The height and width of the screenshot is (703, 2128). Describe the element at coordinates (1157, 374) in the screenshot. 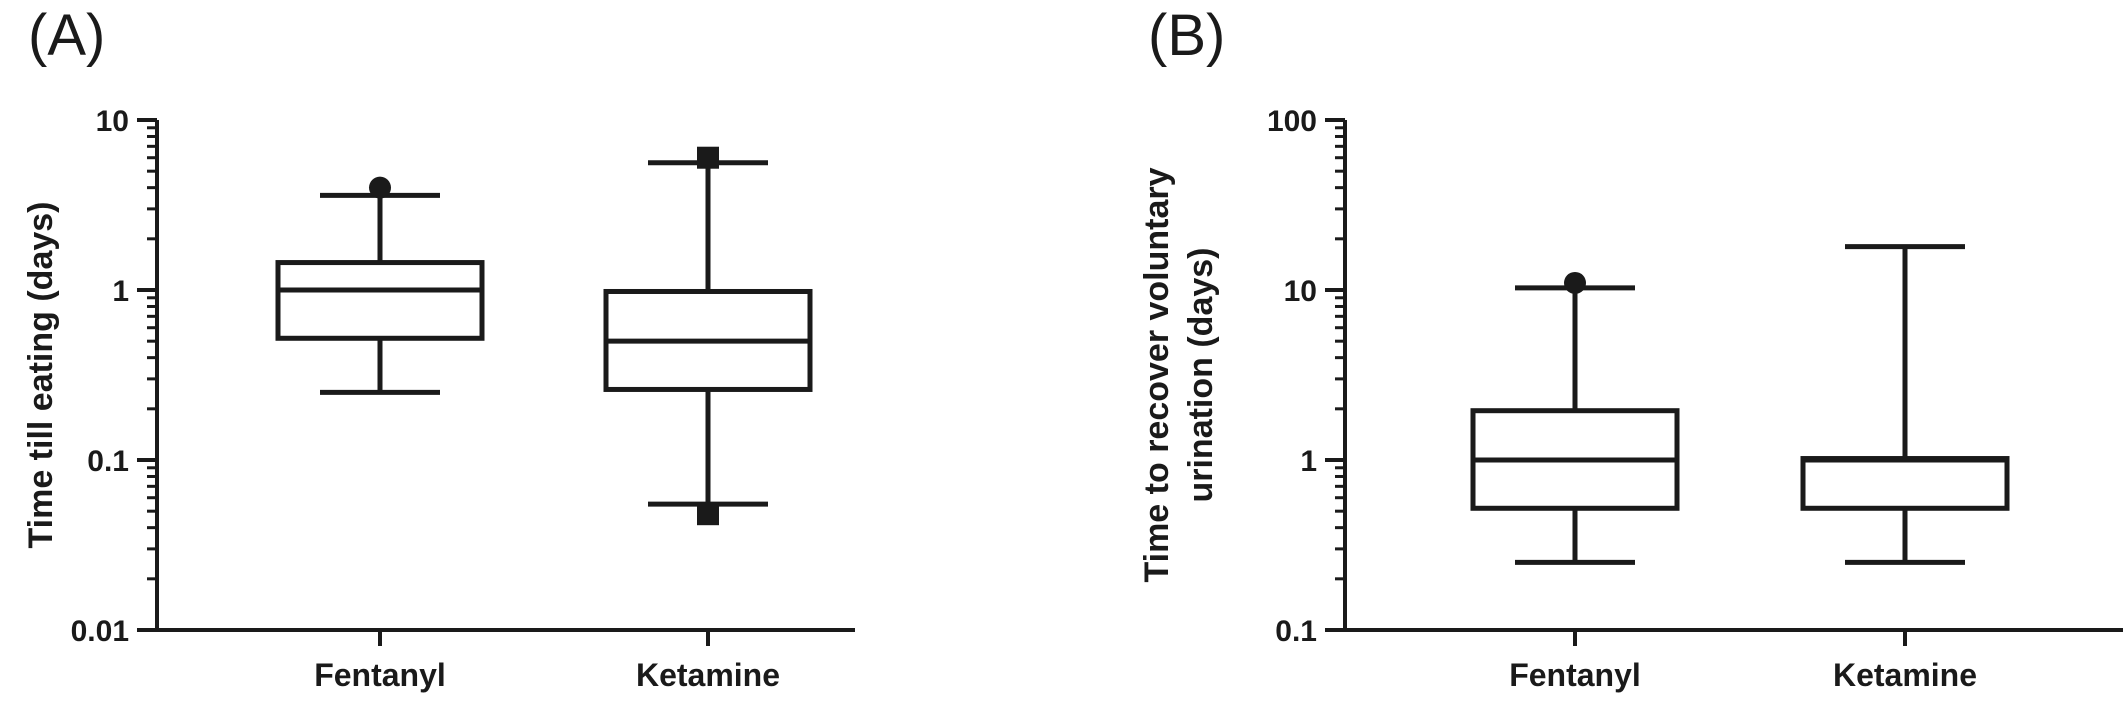

I see `y-axis-title-line: Time to recover voluntary` at that location.